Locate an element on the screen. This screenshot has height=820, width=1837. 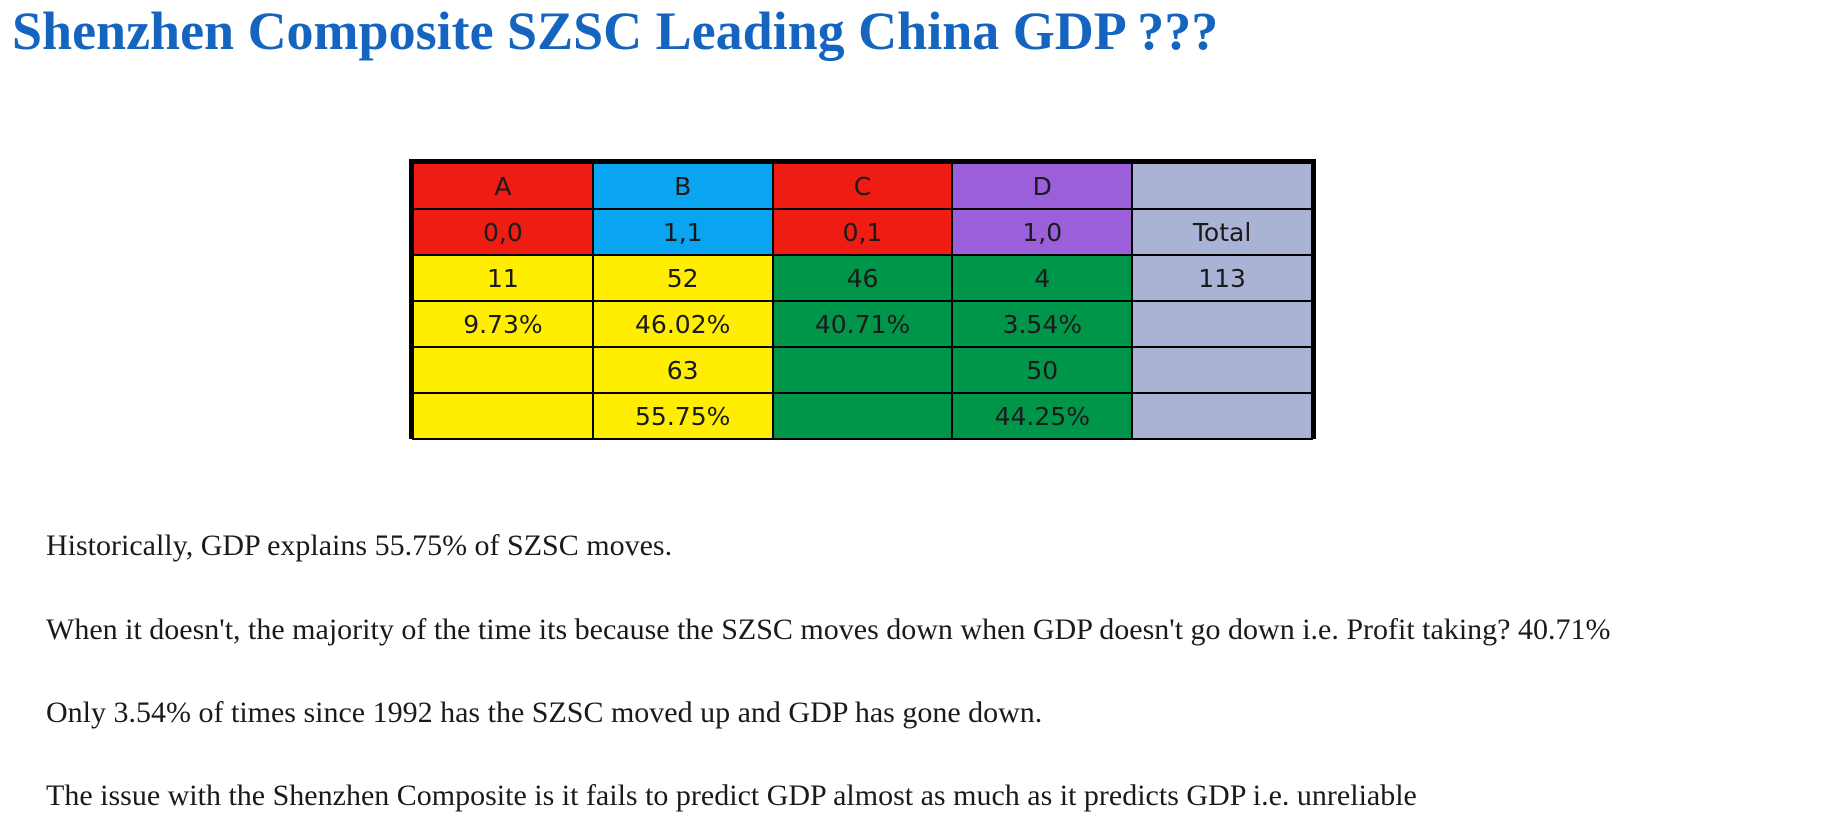
table-row-percents: 9.73% 46.02% 40.71% 3.54% is located at coordinates (862, 324).